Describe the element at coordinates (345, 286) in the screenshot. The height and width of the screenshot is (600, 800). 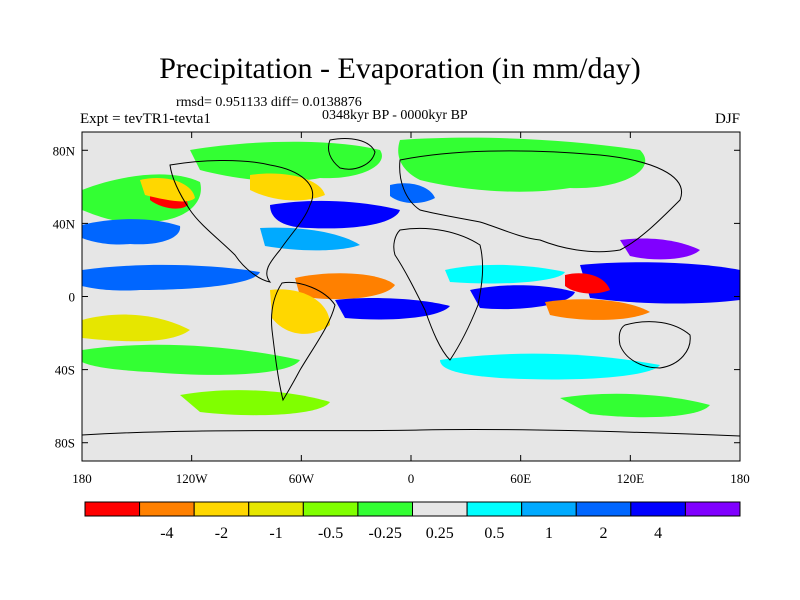
I see `anomaly-patch-tropics-atlantic-orange` at that location.